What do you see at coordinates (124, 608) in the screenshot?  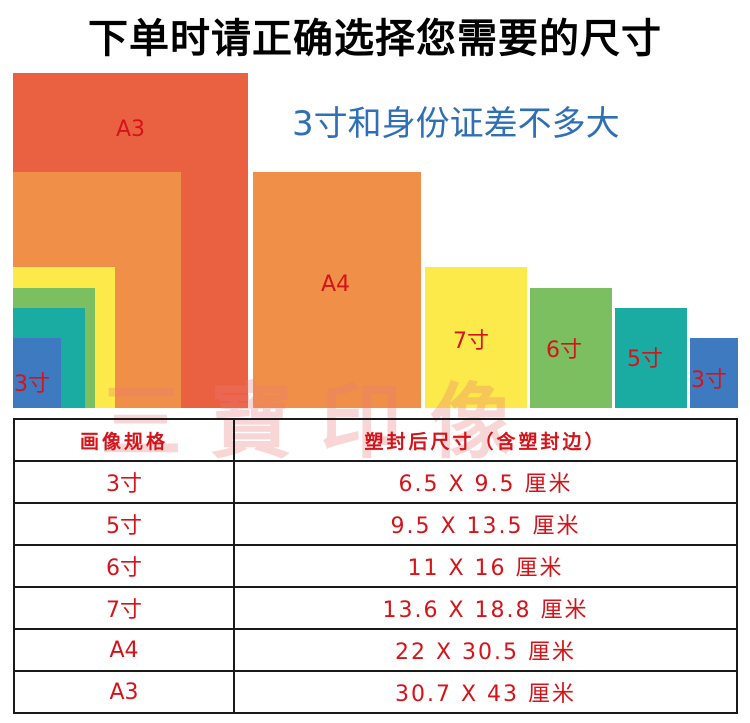 I see `row-size: 7寸` at bounding box center [124, 608].